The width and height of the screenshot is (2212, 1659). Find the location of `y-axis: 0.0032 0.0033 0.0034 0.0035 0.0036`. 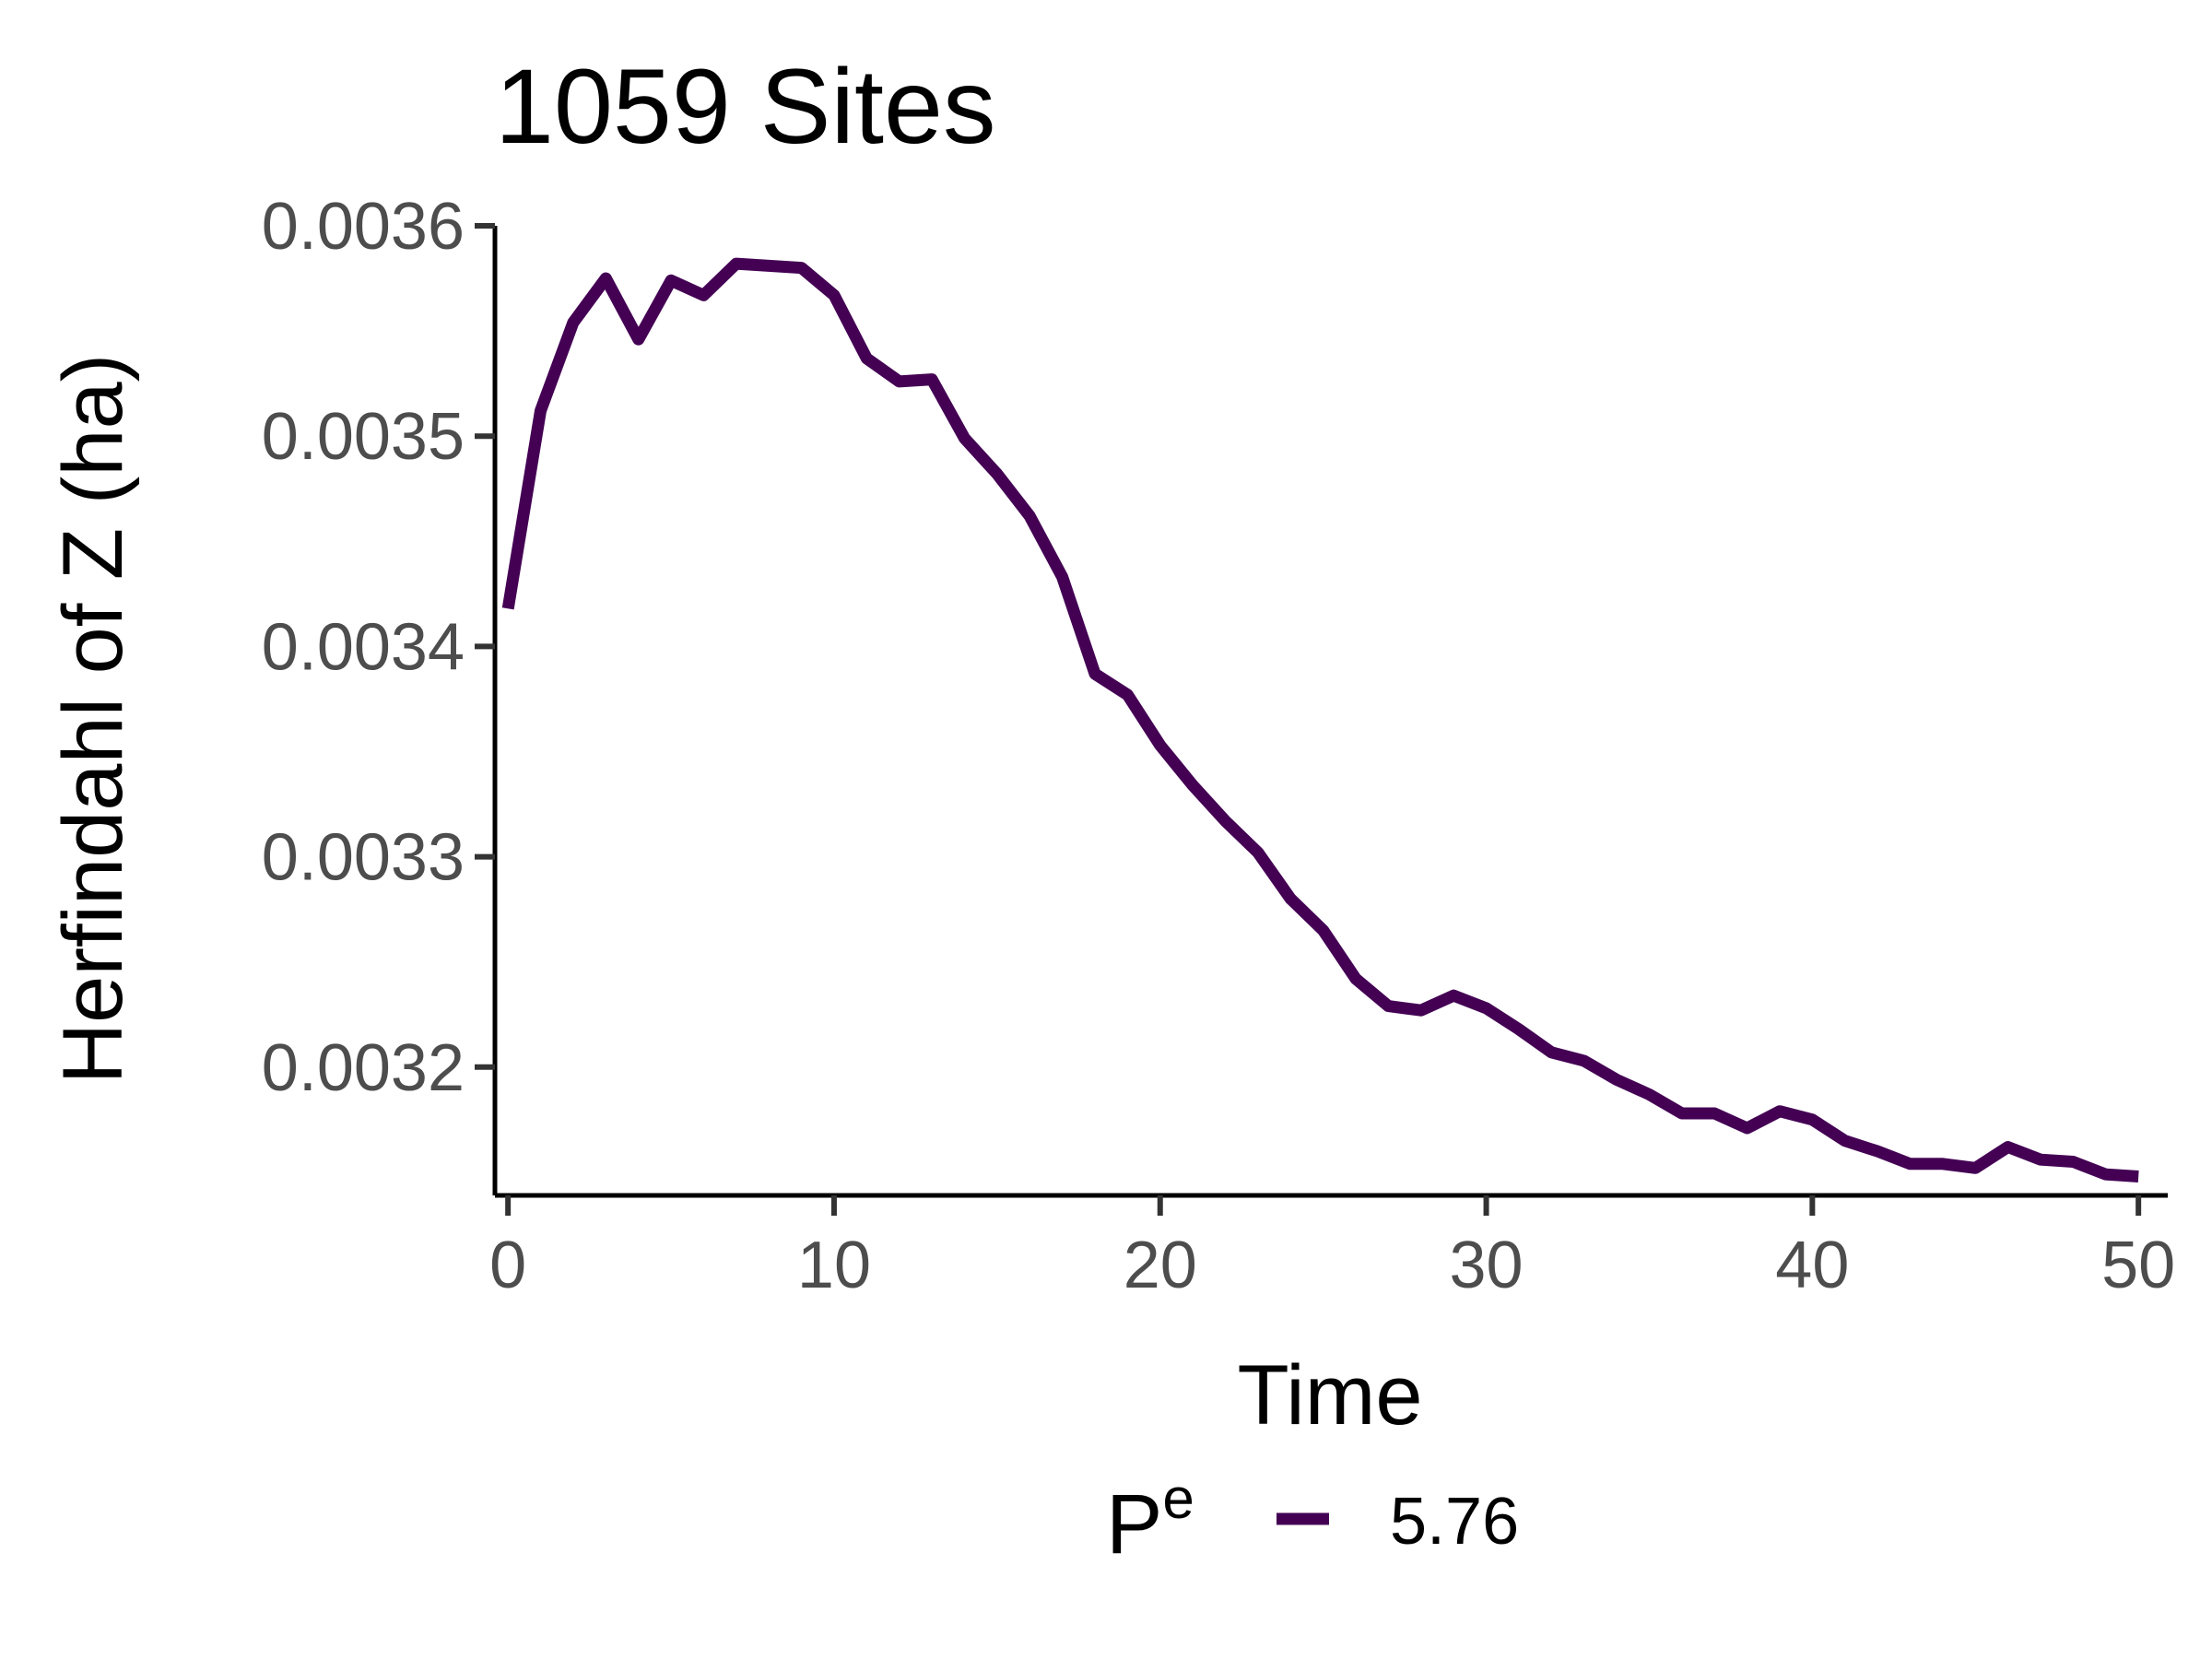

y-axis: 0.0032 0.0033 0.0034 0.0035 0.0036 is located at coordinates (380, 692).